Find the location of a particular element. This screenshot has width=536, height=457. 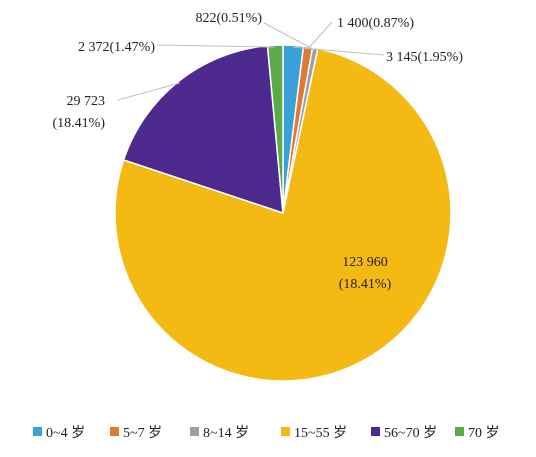

legend-item-56-70: 56~70 岁 is located at coordinates (404, 433).